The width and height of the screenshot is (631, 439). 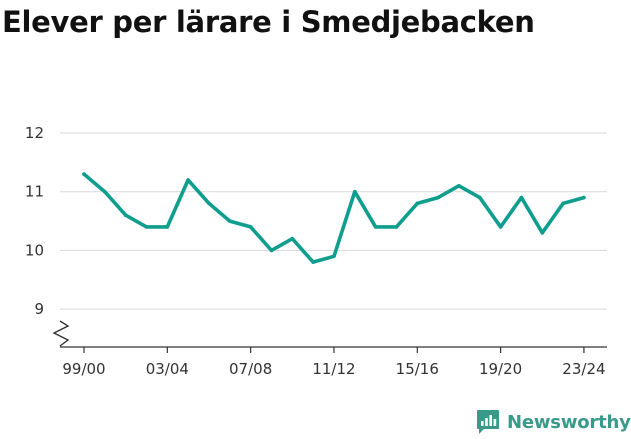 What do you see at coordinates (417, 369) in the screenshot?
I see `x-tick-label: 15/16` at bounding box center [417, 369].